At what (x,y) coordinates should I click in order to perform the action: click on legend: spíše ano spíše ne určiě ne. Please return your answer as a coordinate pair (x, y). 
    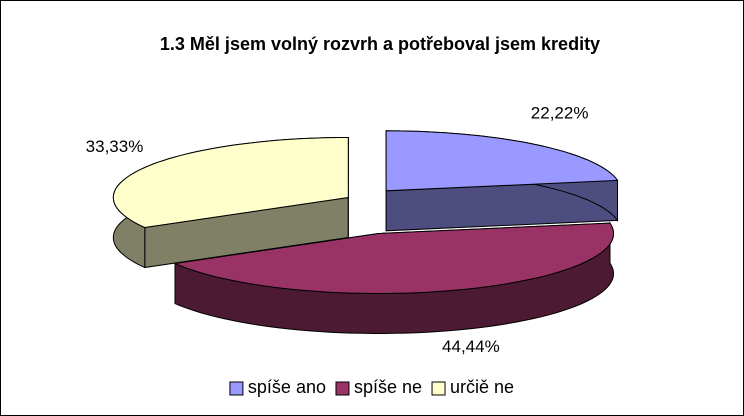
    Looking at the image, I should click on (371, 387).